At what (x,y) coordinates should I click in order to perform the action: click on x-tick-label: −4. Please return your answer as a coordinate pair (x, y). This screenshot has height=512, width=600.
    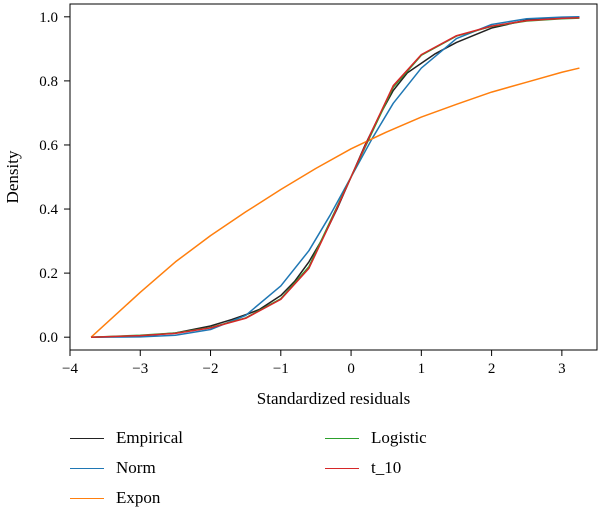
    Looking at the image, I should click on (70, 369).